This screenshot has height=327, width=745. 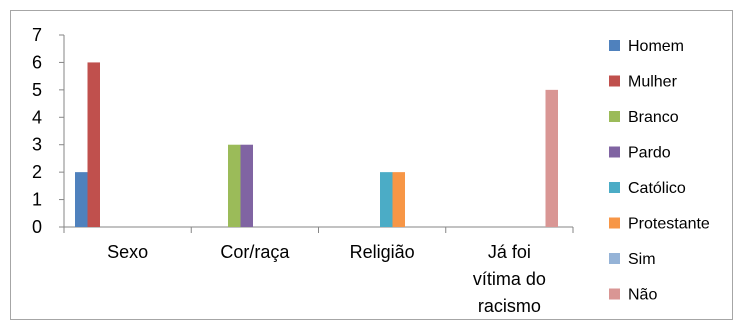 I want to click on legend-label: Pardo, so click(x=649, y=153).